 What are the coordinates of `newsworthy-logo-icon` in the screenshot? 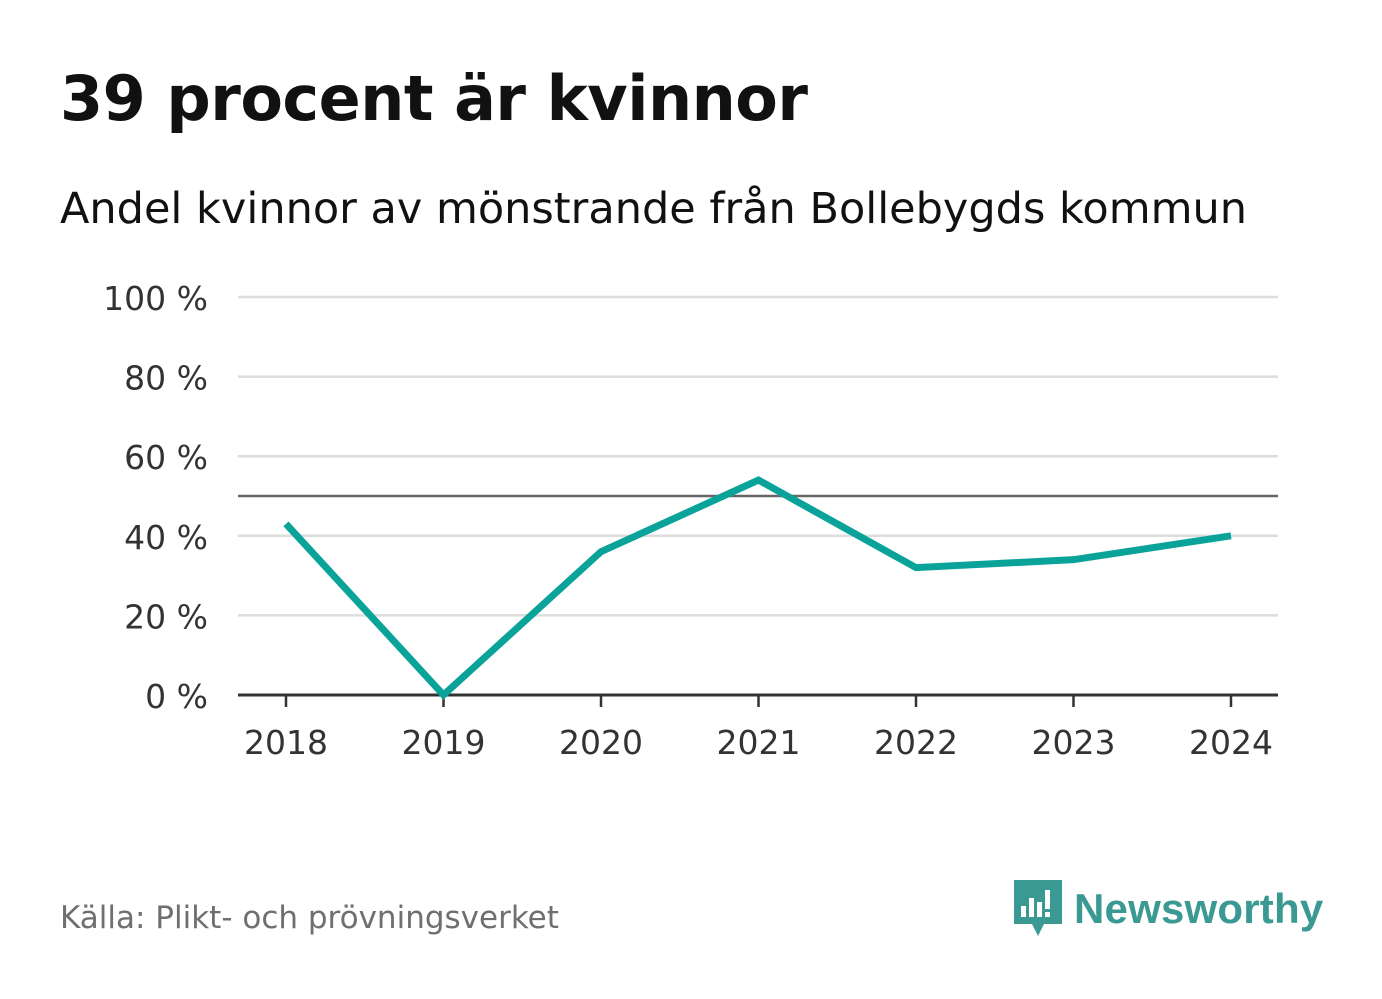 It's located at (1038, 908).